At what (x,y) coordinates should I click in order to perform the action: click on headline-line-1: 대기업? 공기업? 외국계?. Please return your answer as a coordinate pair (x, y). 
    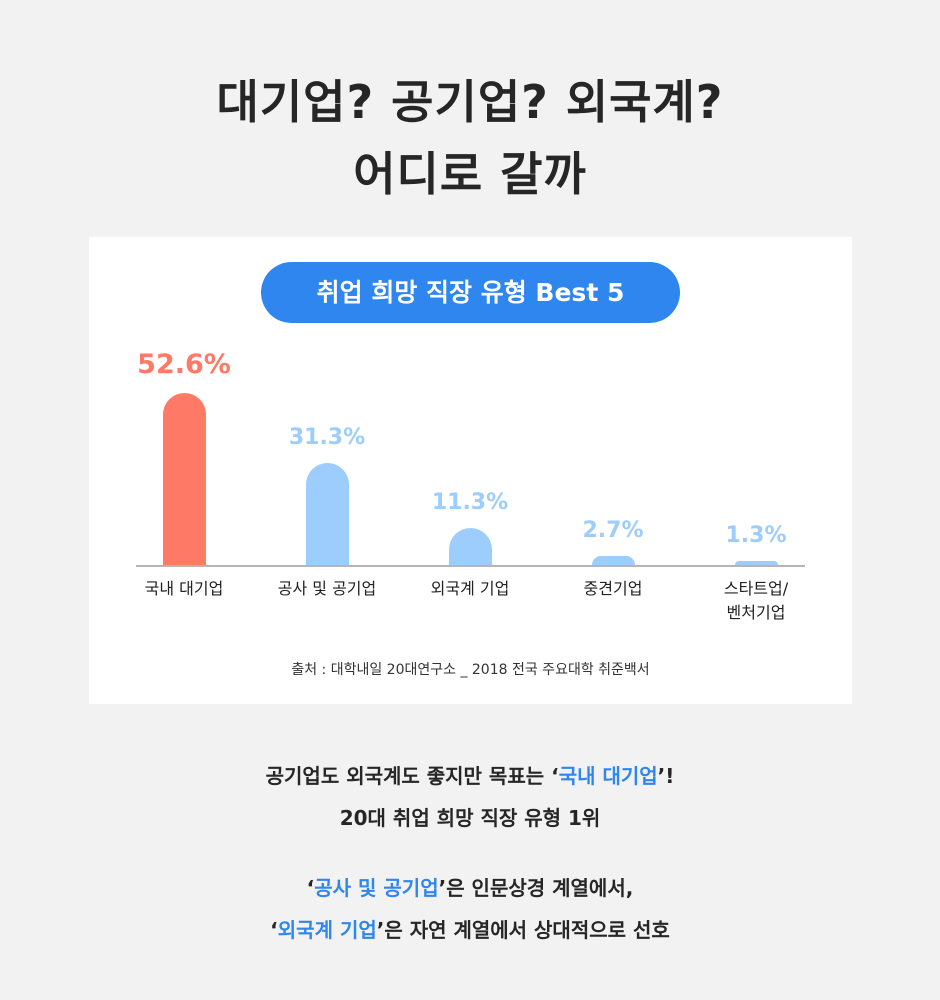
    Looking at the image, I should click on (470, 102).